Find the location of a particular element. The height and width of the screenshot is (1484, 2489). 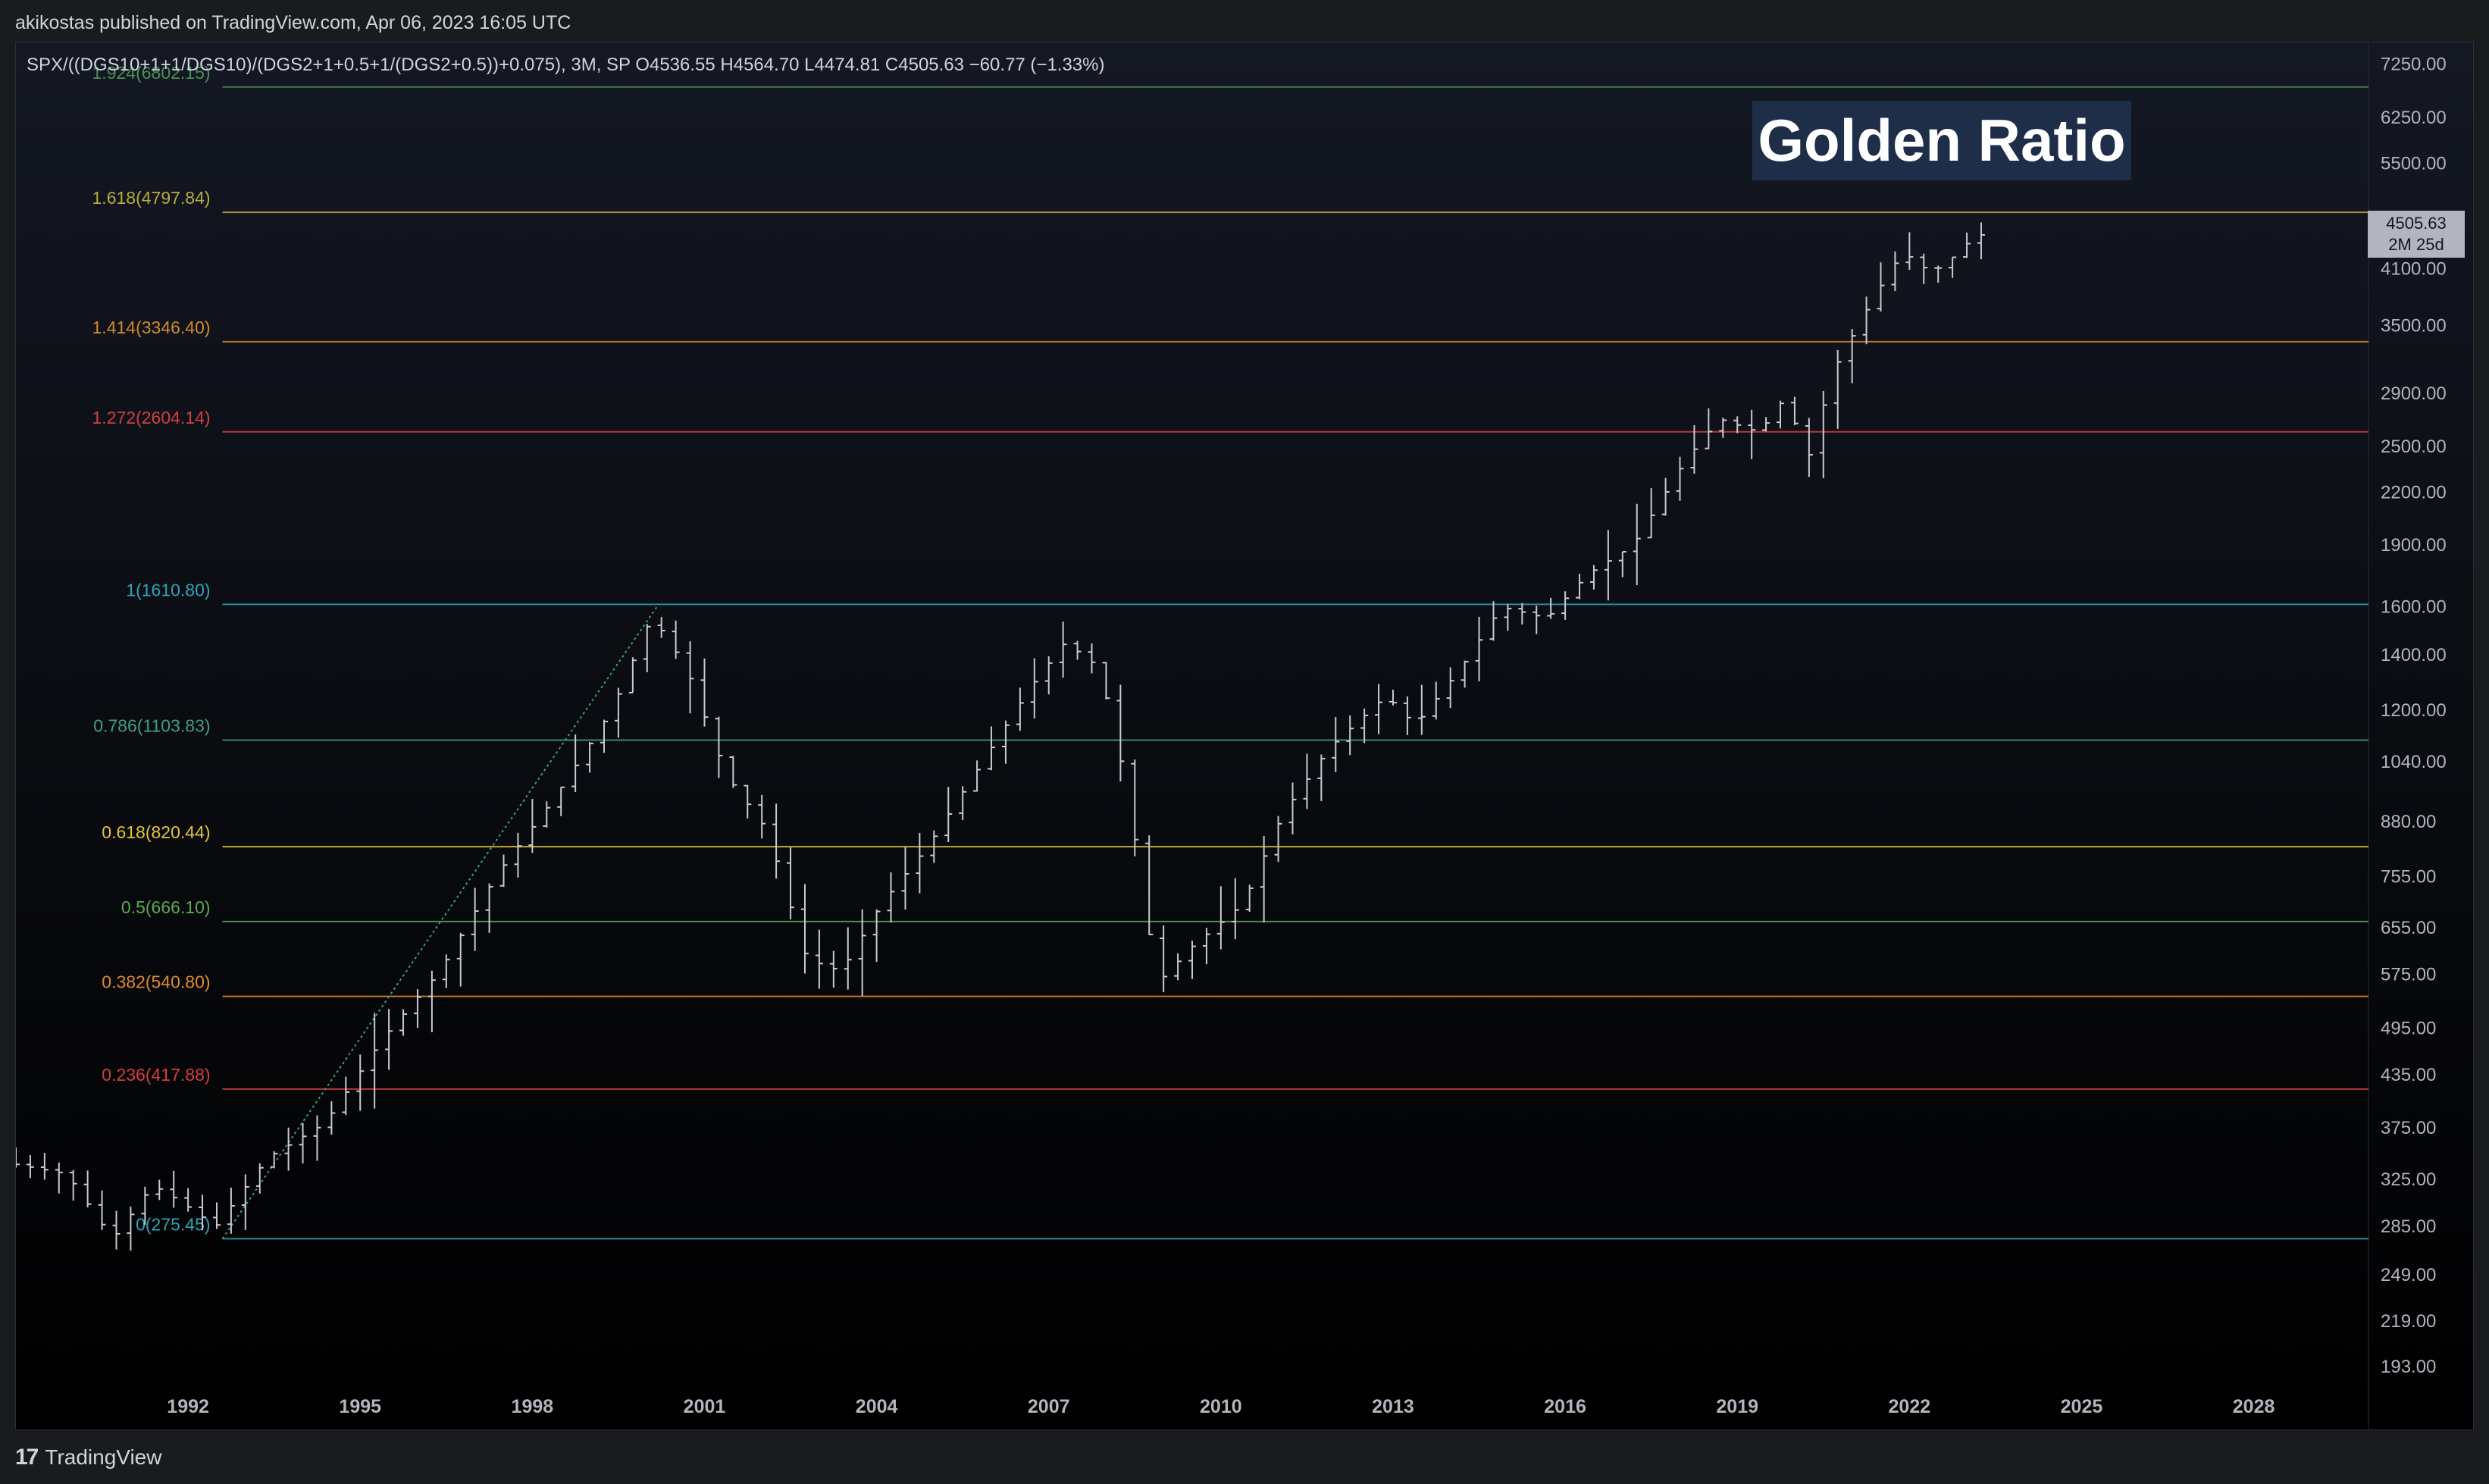

bar-countdown: 2M 25d is located at coordinates (2416, 245).